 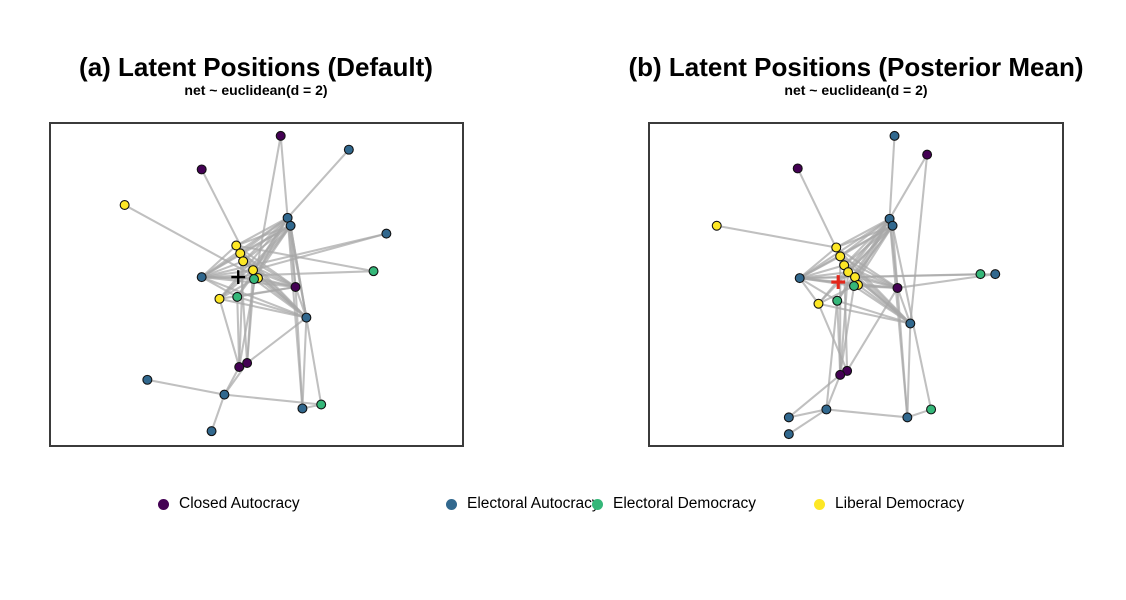 What do you see at coordinates (256, 90) in the screenshot?
I see `panel-a-subtitle: net ~ euclidean(d = 2)` at bounding box center [256, 90].